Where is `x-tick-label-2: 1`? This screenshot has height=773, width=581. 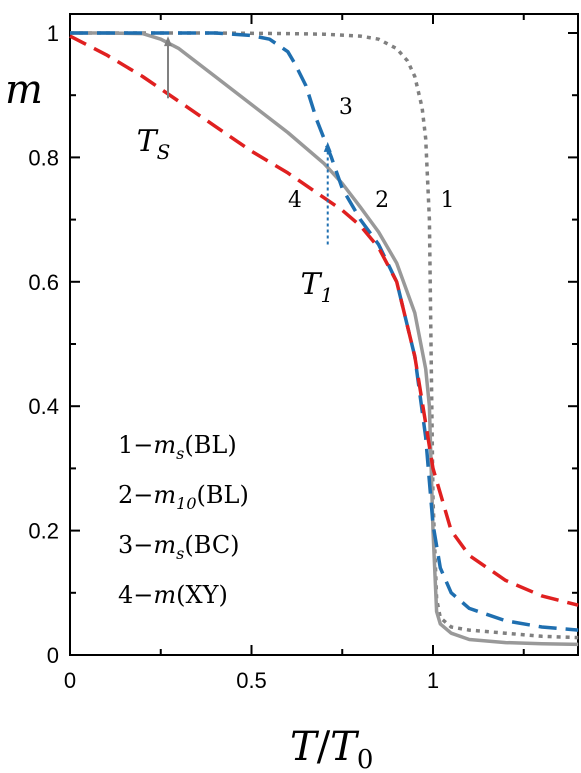 x-tick-label-2: 1 is located at coordinates (433, 680).